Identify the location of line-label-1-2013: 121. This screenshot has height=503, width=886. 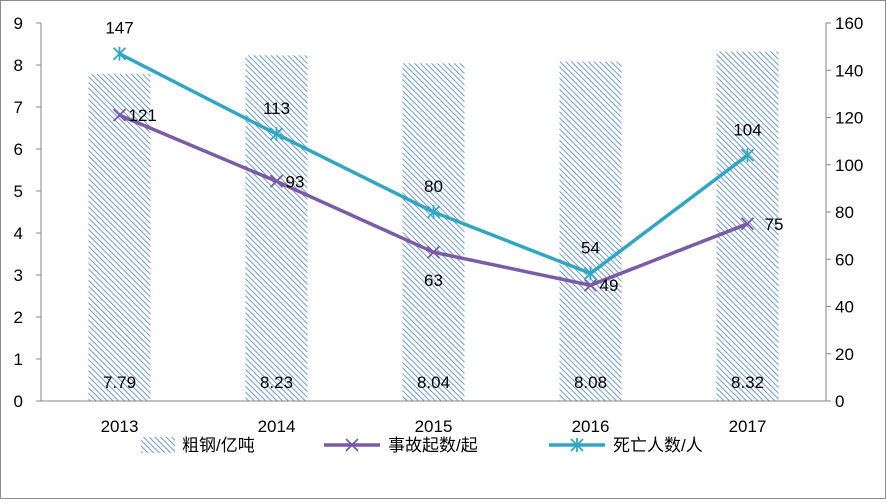
(143, 115).